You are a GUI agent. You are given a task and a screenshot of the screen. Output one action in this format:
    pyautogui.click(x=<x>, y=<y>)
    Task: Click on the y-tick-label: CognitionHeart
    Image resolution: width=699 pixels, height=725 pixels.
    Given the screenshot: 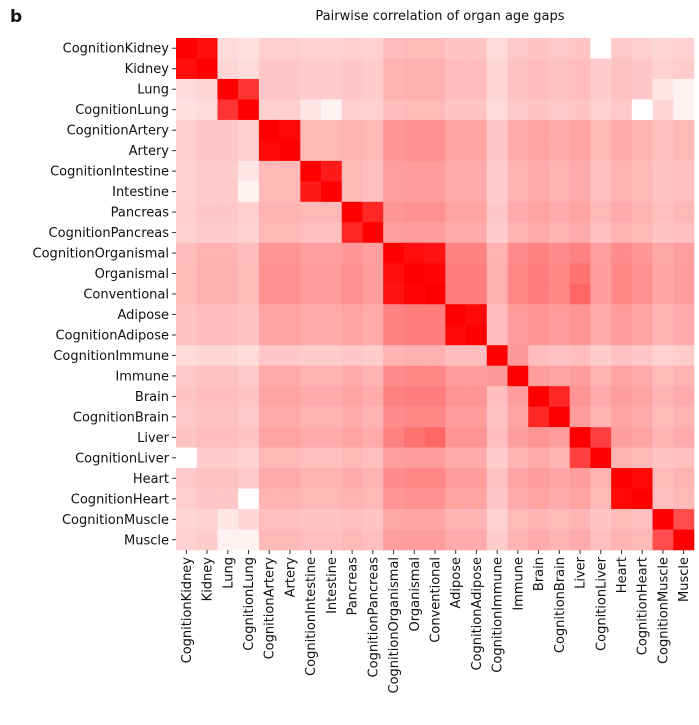 What is the action you would take?
    pyautogui.click(x=120, y=499)
    